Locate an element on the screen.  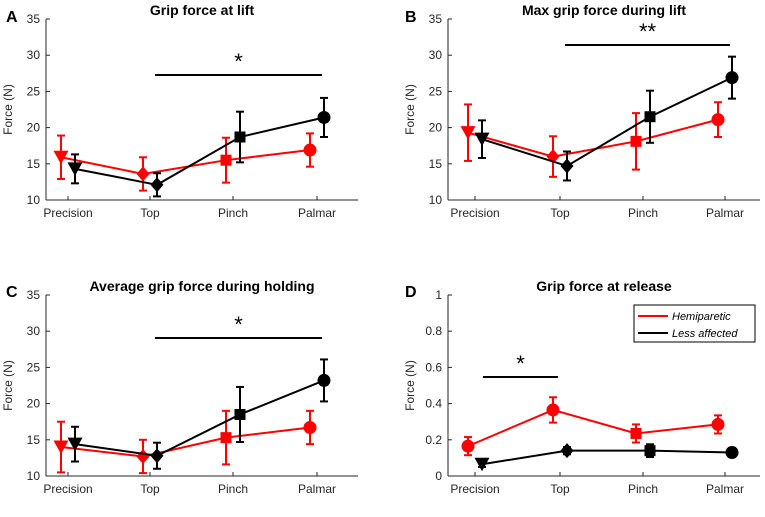
chart-title: Average grip force during holding is located at coordinates (201, 286).